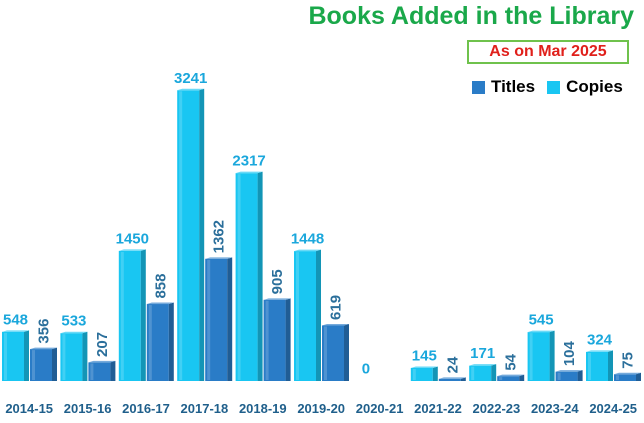 This screenshot has height=423, width=644. What do you see at coordinates (424, 355) in the screenshot?
I see `data-label-copies-2021-22: 145` at bounding box center [424, 355].